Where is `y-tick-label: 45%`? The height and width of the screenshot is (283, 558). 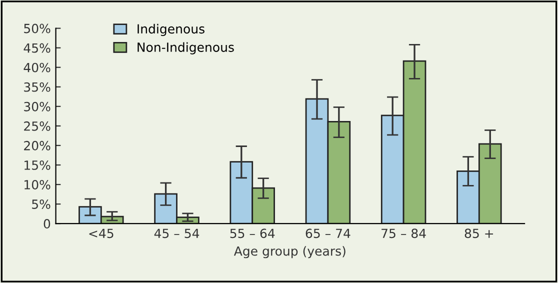 y-tick-label: 45% is located at coordinates (37, 48).